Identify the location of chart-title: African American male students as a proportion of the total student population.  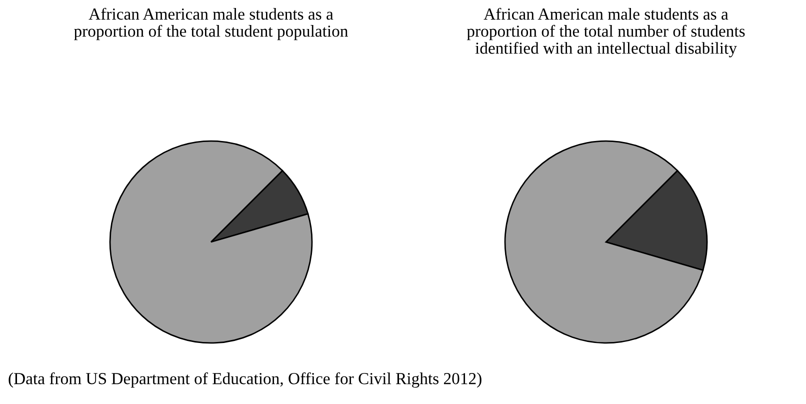
(211, 24).